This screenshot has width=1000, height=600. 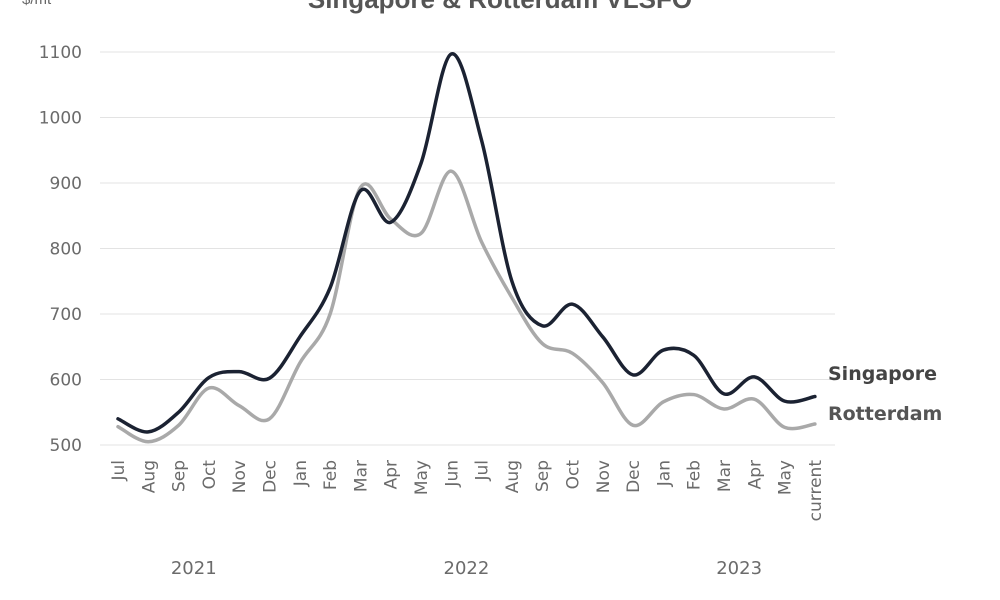 I want to click on y-tick-label: 600, so click(x=66, y=381).